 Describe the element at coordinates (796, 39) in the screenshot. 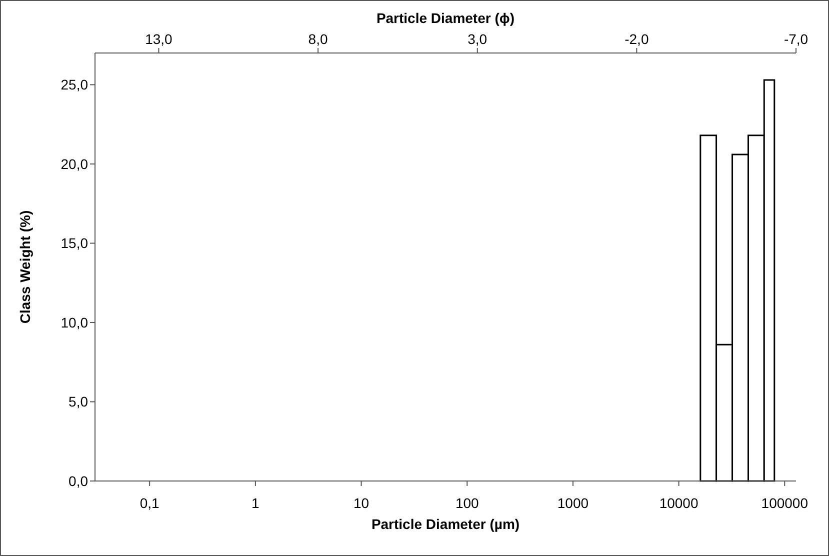

I see `x2-tick-label: -7,0` at that location.